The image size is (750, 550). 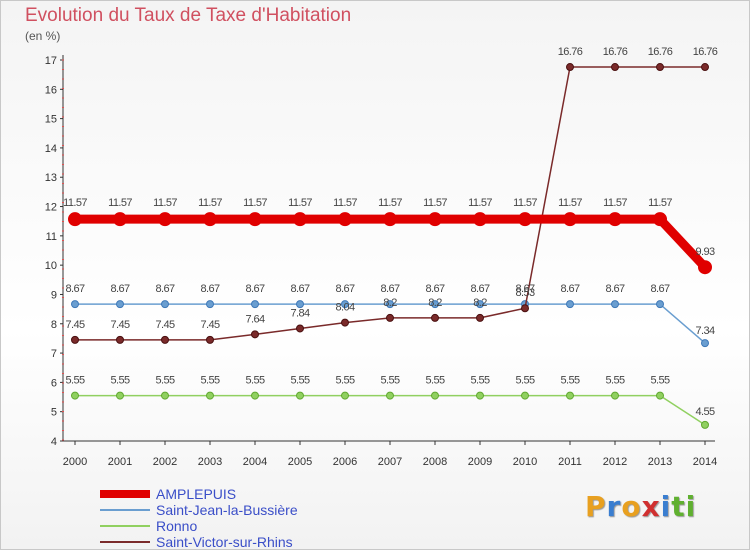 I want to click on logo-letter: o, so click(x=631, y=506).